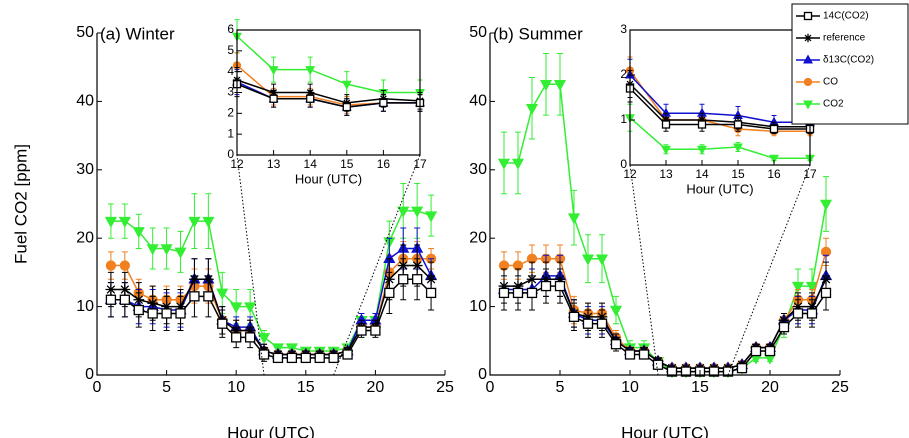  What do you see at coordinates (85, 237) in the screenshot?
I see `y-tick-label: 20` at bounding box center [85, 237].